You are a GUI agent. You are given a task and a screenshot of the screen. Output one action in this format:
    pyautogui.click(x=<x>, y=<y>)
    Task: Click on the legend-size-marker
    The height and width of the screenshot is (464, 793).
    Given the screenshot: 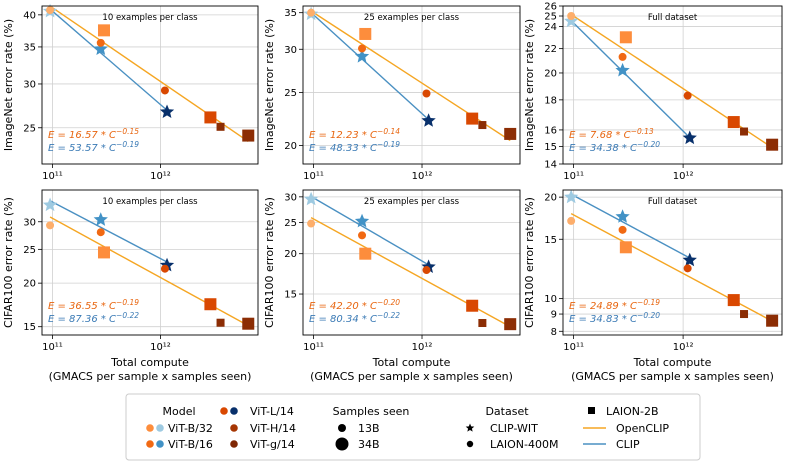 What is the action you would take?
    pyautogui.click(x=342, y=444)
    